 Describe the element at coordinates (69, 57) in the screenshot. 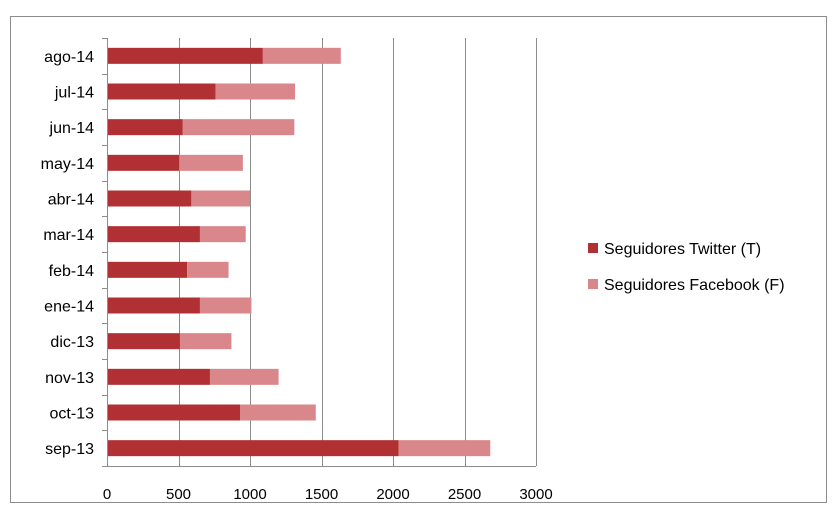

I see `y-tick-label: ago-14` at that location.